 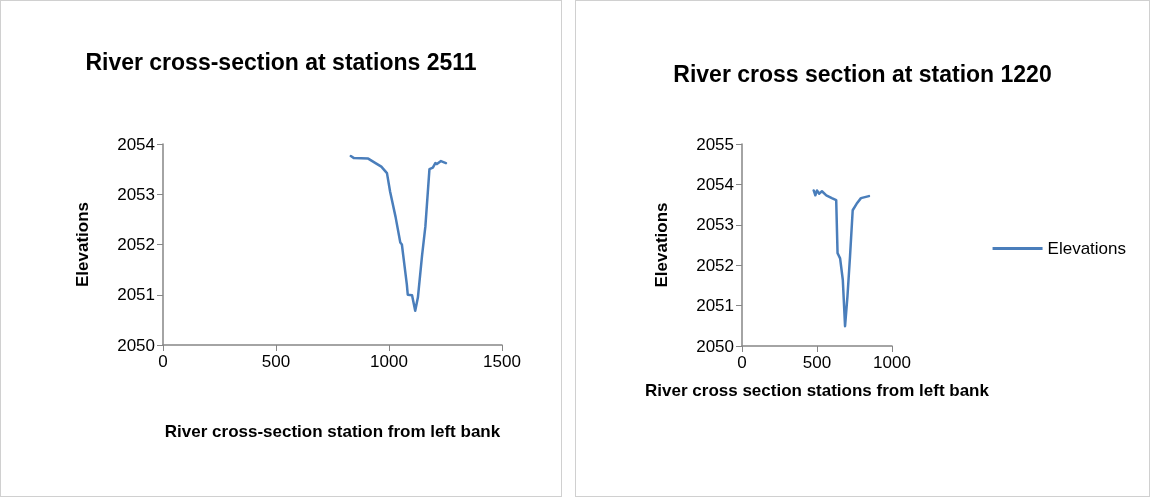 I want to click on x-tick-label: 1500, so click(x=502, y=361).